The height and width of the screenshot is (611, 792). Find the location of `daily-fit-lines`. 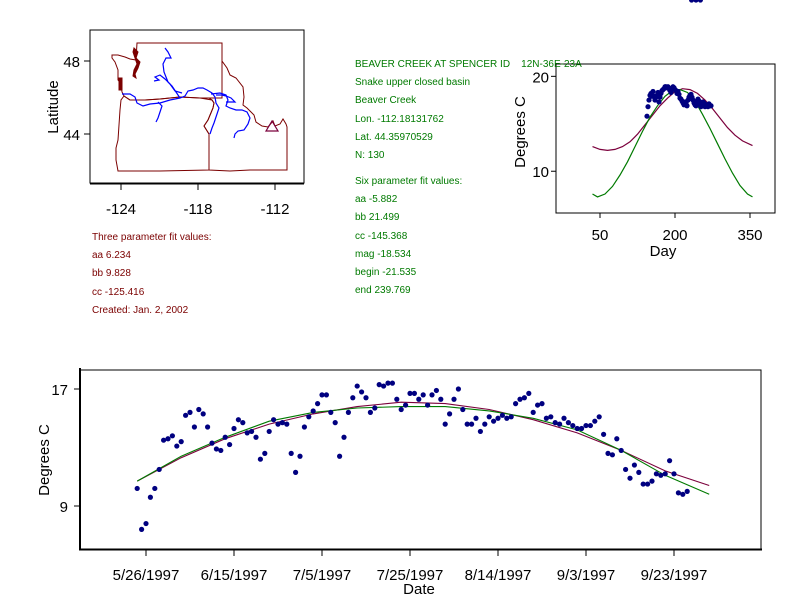

daily-fit-lines is located at coordinates (423, 448).